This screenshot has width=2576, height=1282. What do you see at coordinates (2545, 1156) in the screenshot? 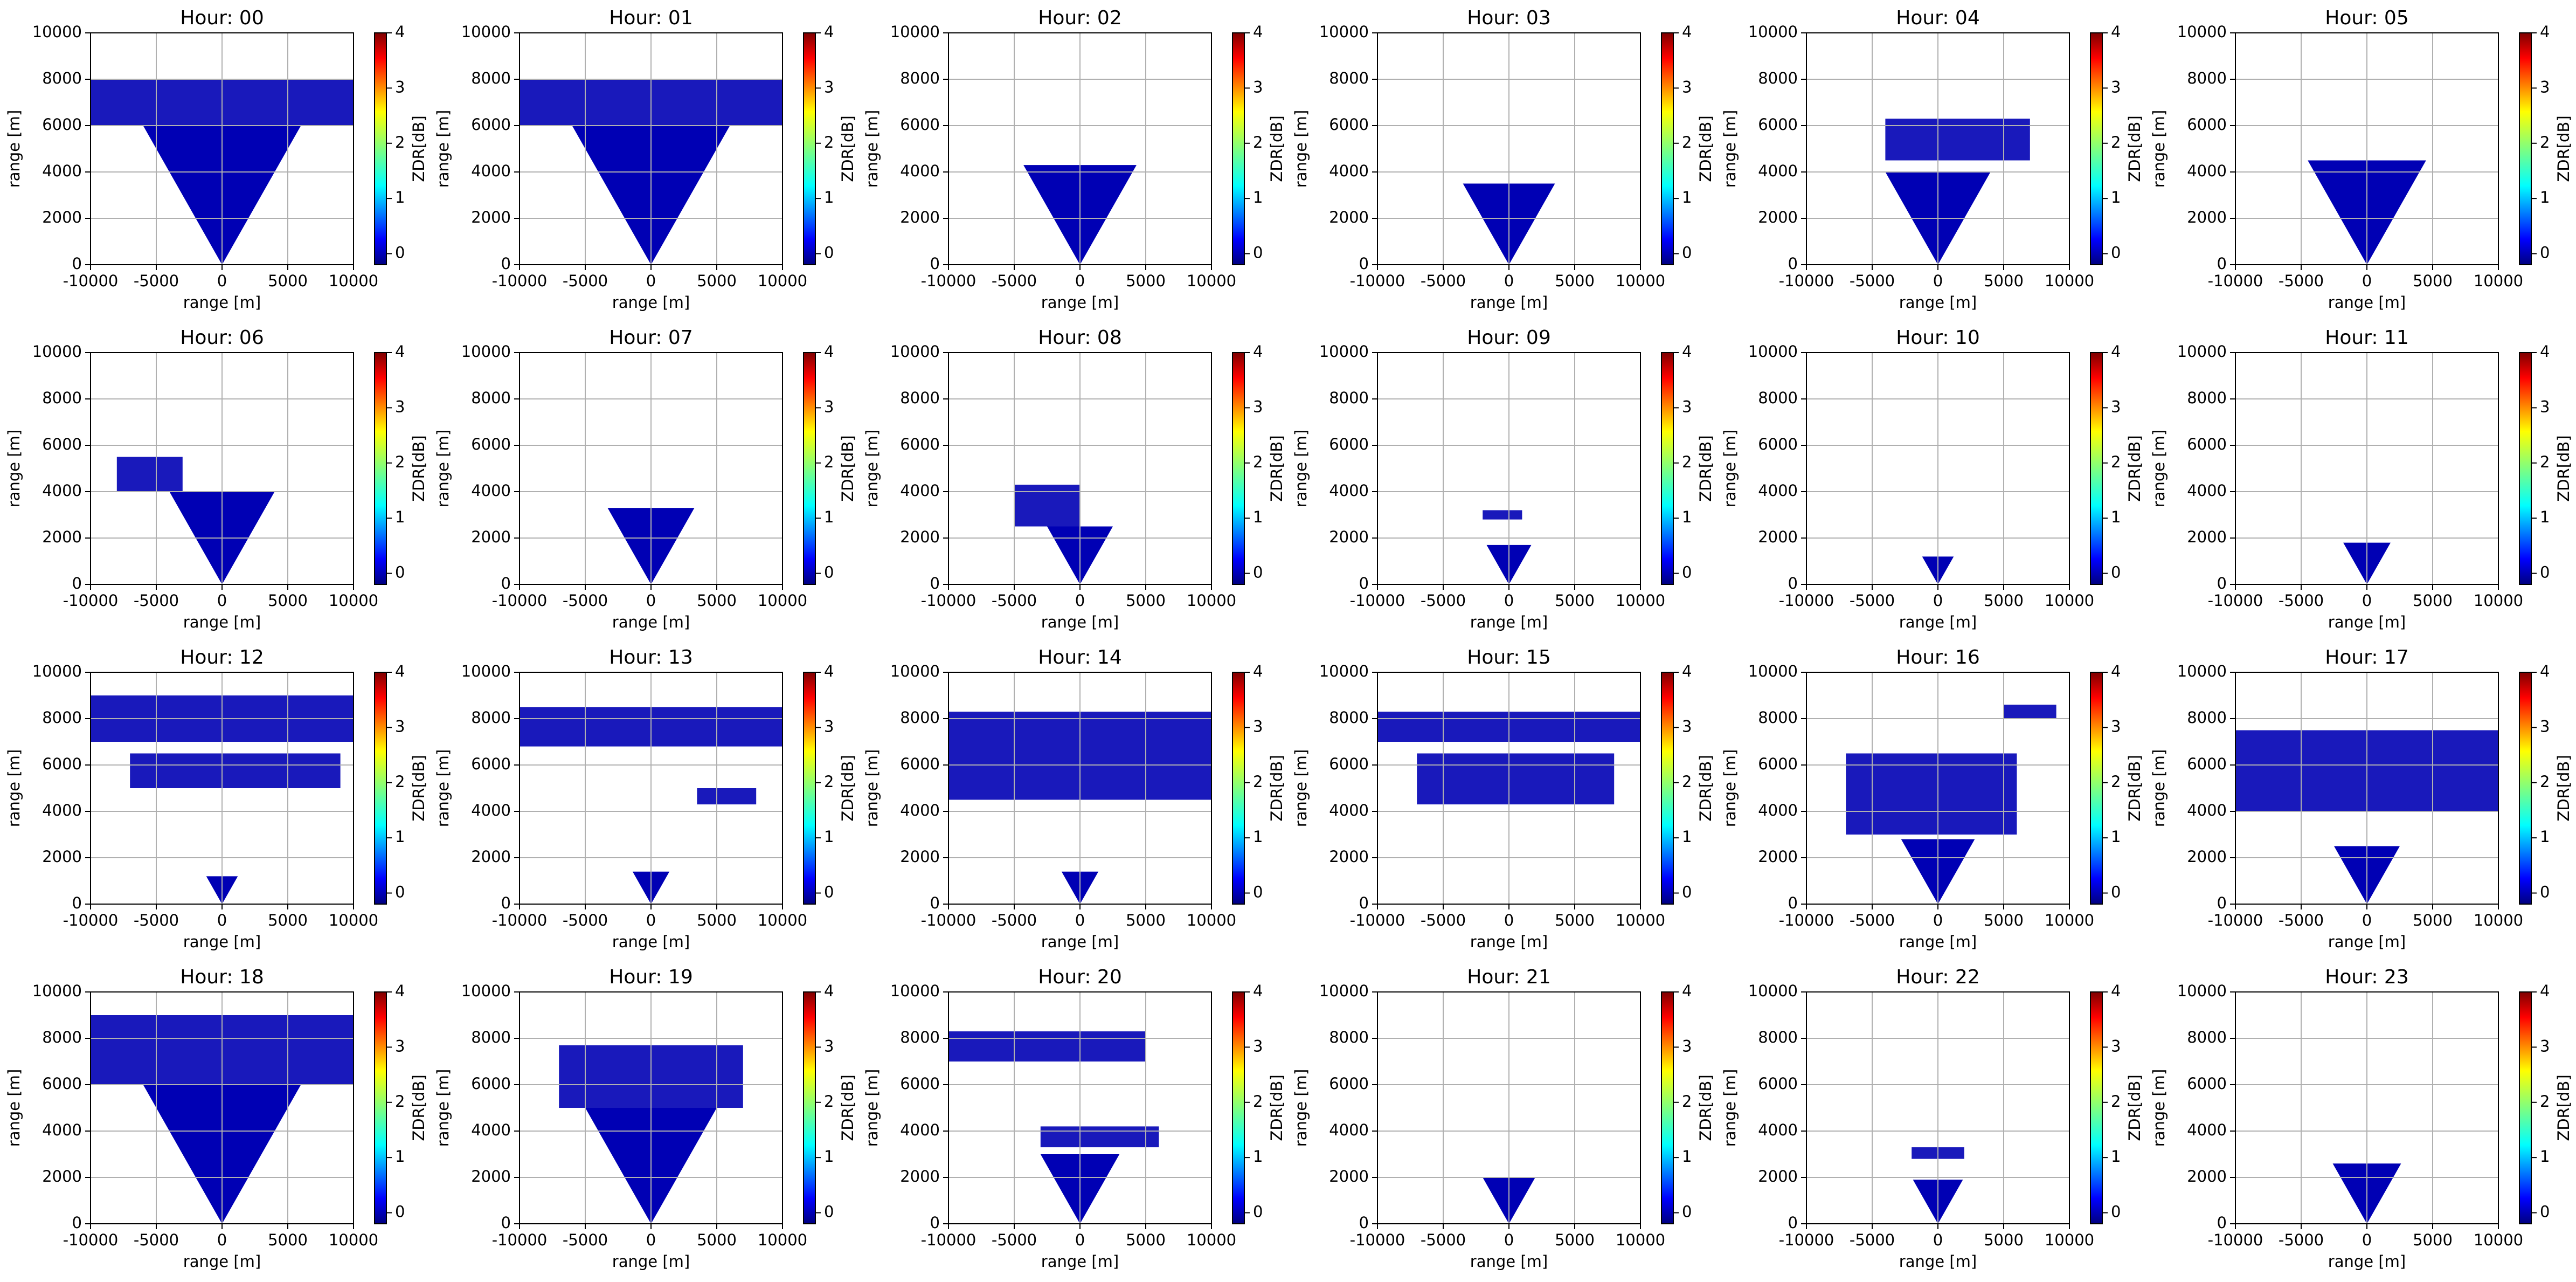
I see `colorbar-tick-label: 1` at bounding box center [2545, 1156].